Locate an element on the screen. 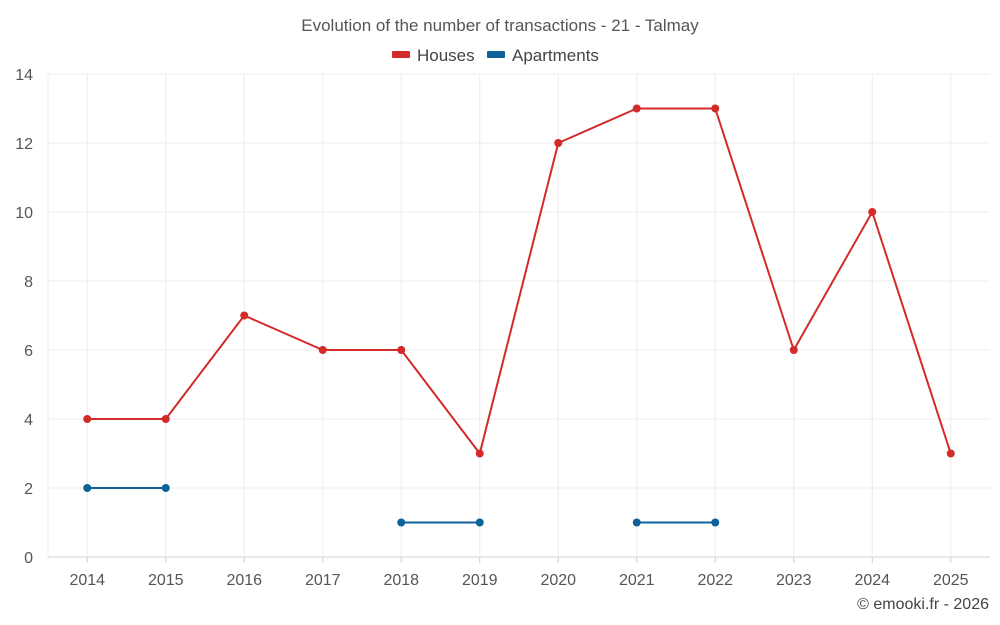  x-tick-label: 2021 is located at coordinates (637, 580).